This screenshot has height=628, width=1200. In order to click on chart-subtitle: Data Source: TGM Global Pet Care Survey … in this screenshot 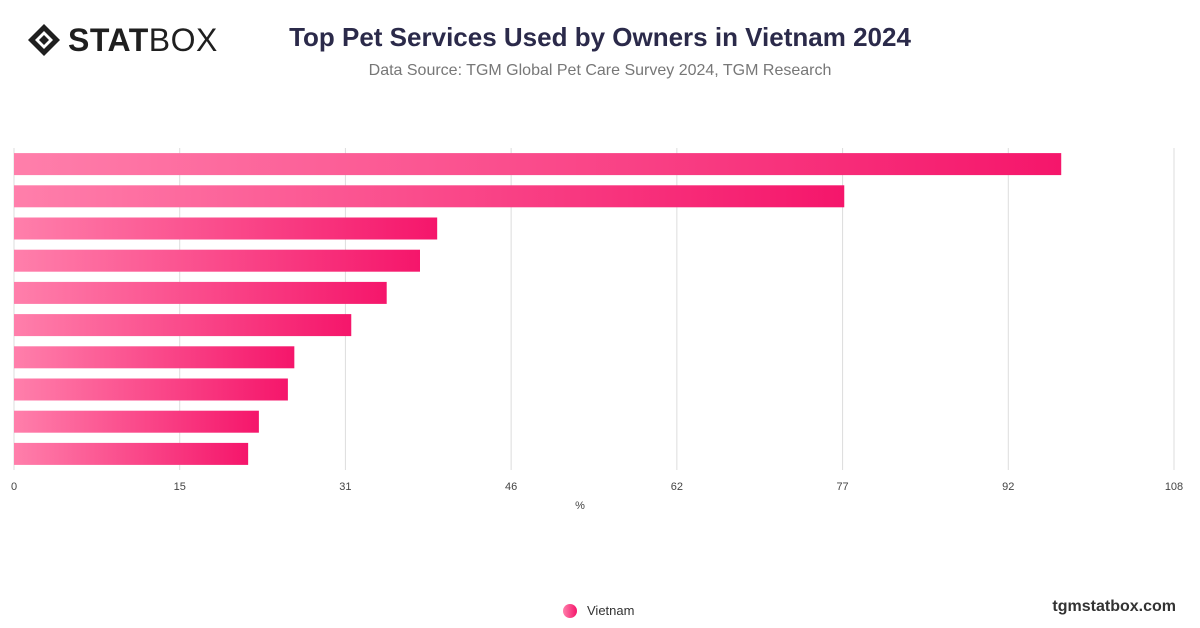, I will do `click(600, 70)`.